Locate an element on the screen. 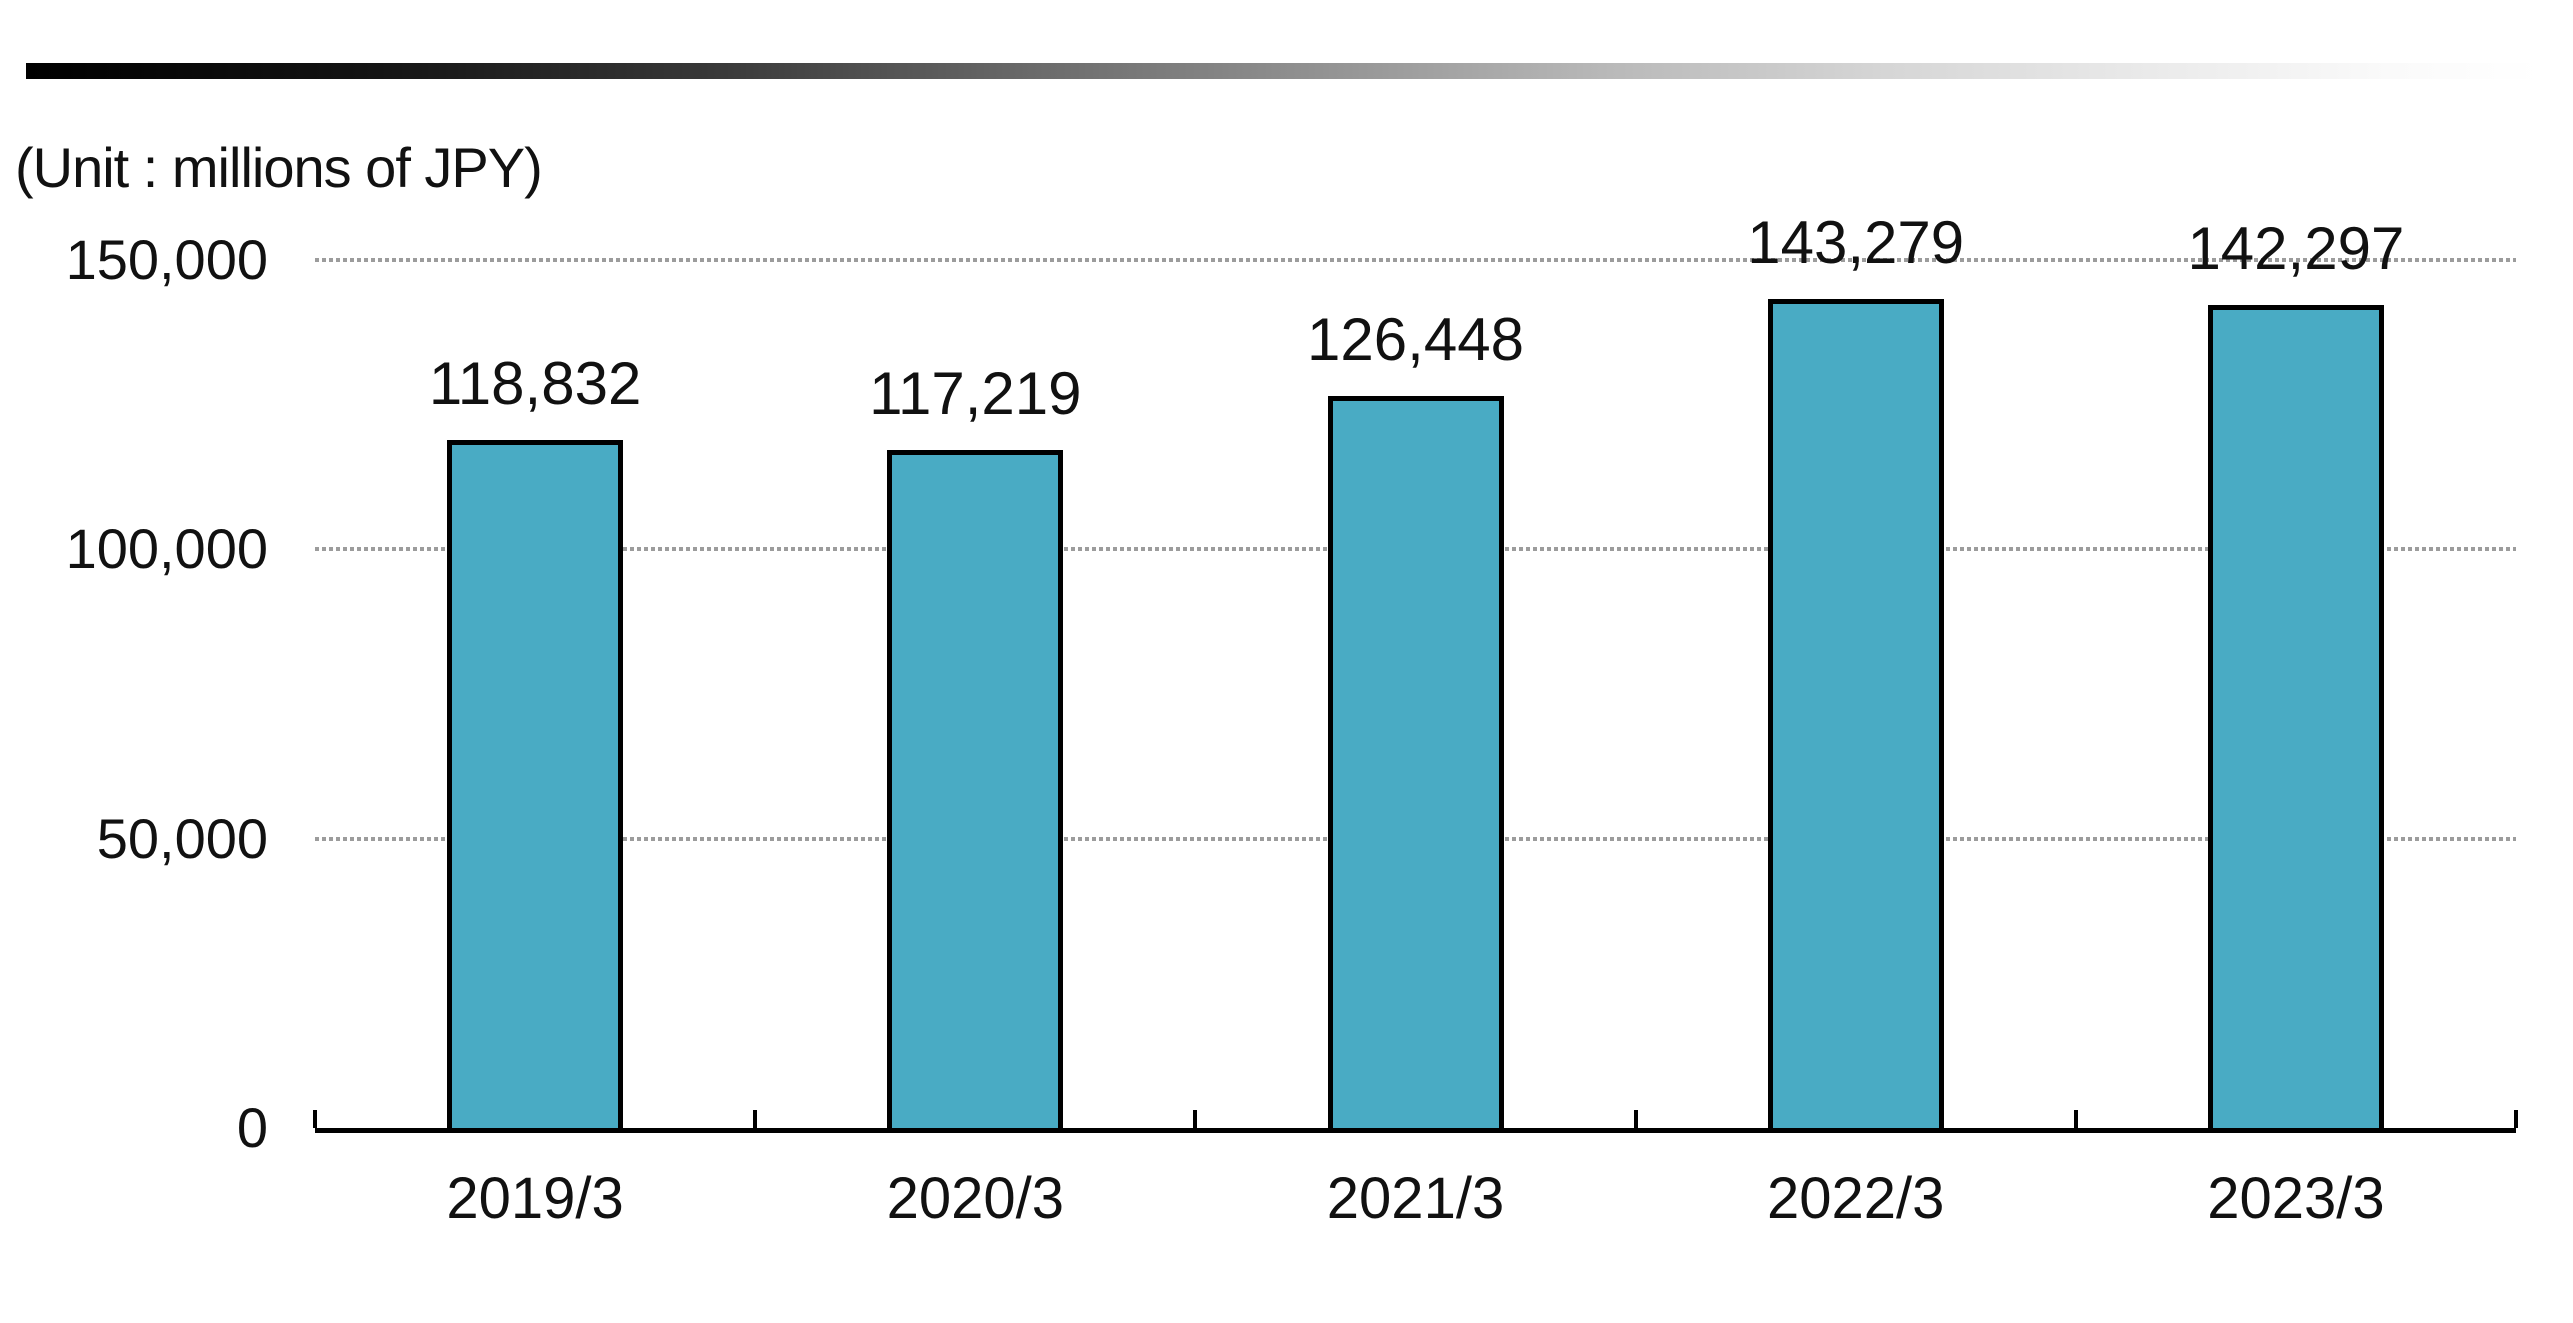 This screenshot has width=2573, height=1323. y-axis-labels: 150,000 100,000 50,000 0 is located at coordinates (134, 693).